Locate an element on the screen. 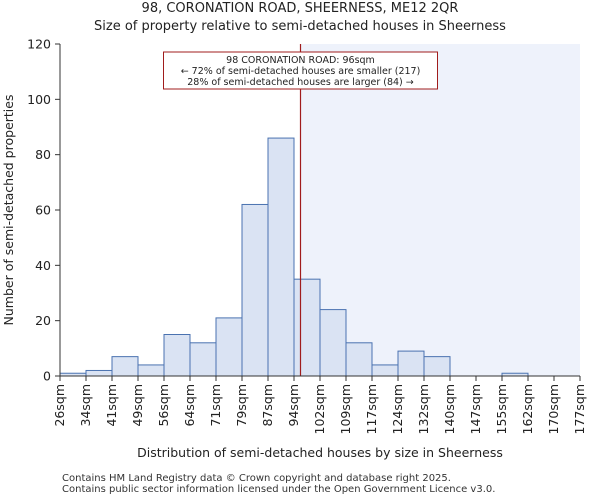 The height and width of the screenshot is (500, 600). x-tick-label: 56sqm is located at coordinates (163, 405).